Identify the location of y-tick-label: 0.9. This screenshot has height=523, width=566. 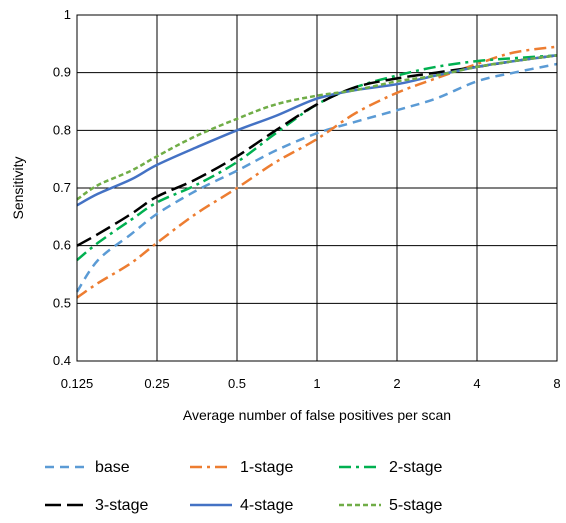
(62, 72).